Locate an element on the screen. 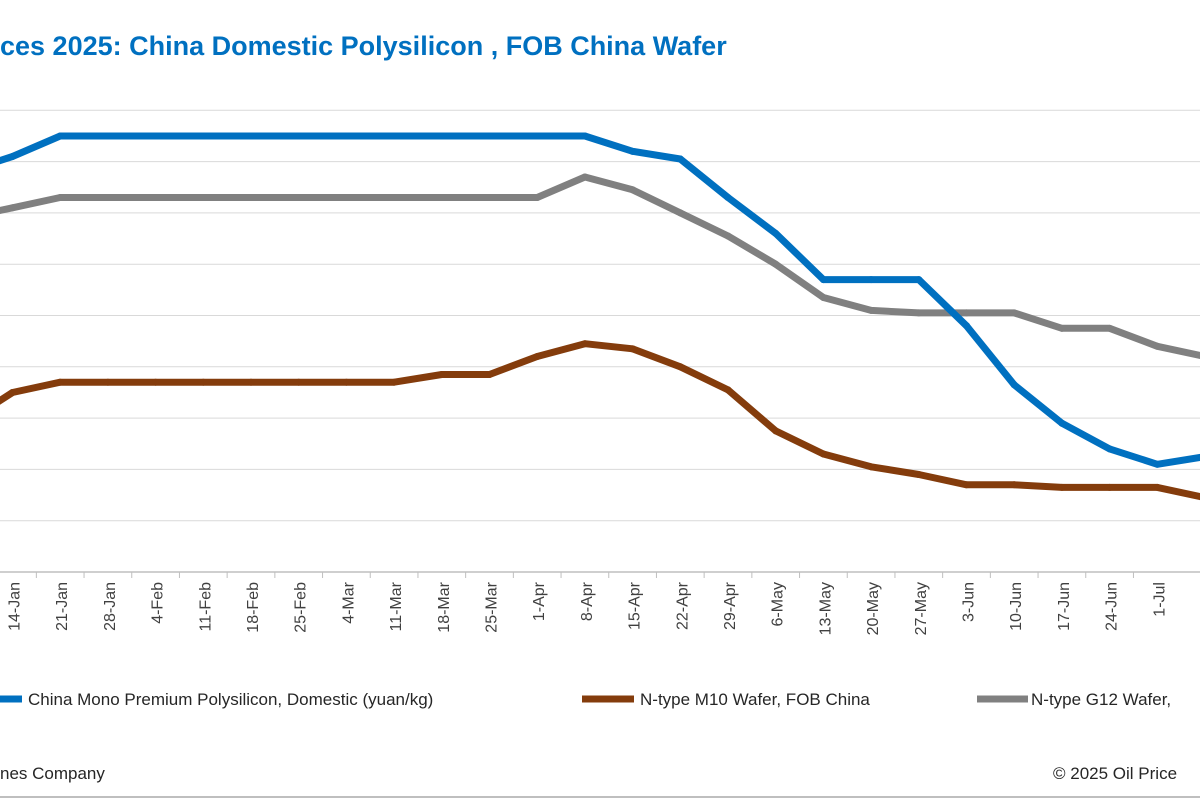  x-tick-label: 4-Feb is located at coordinates (158, 603).